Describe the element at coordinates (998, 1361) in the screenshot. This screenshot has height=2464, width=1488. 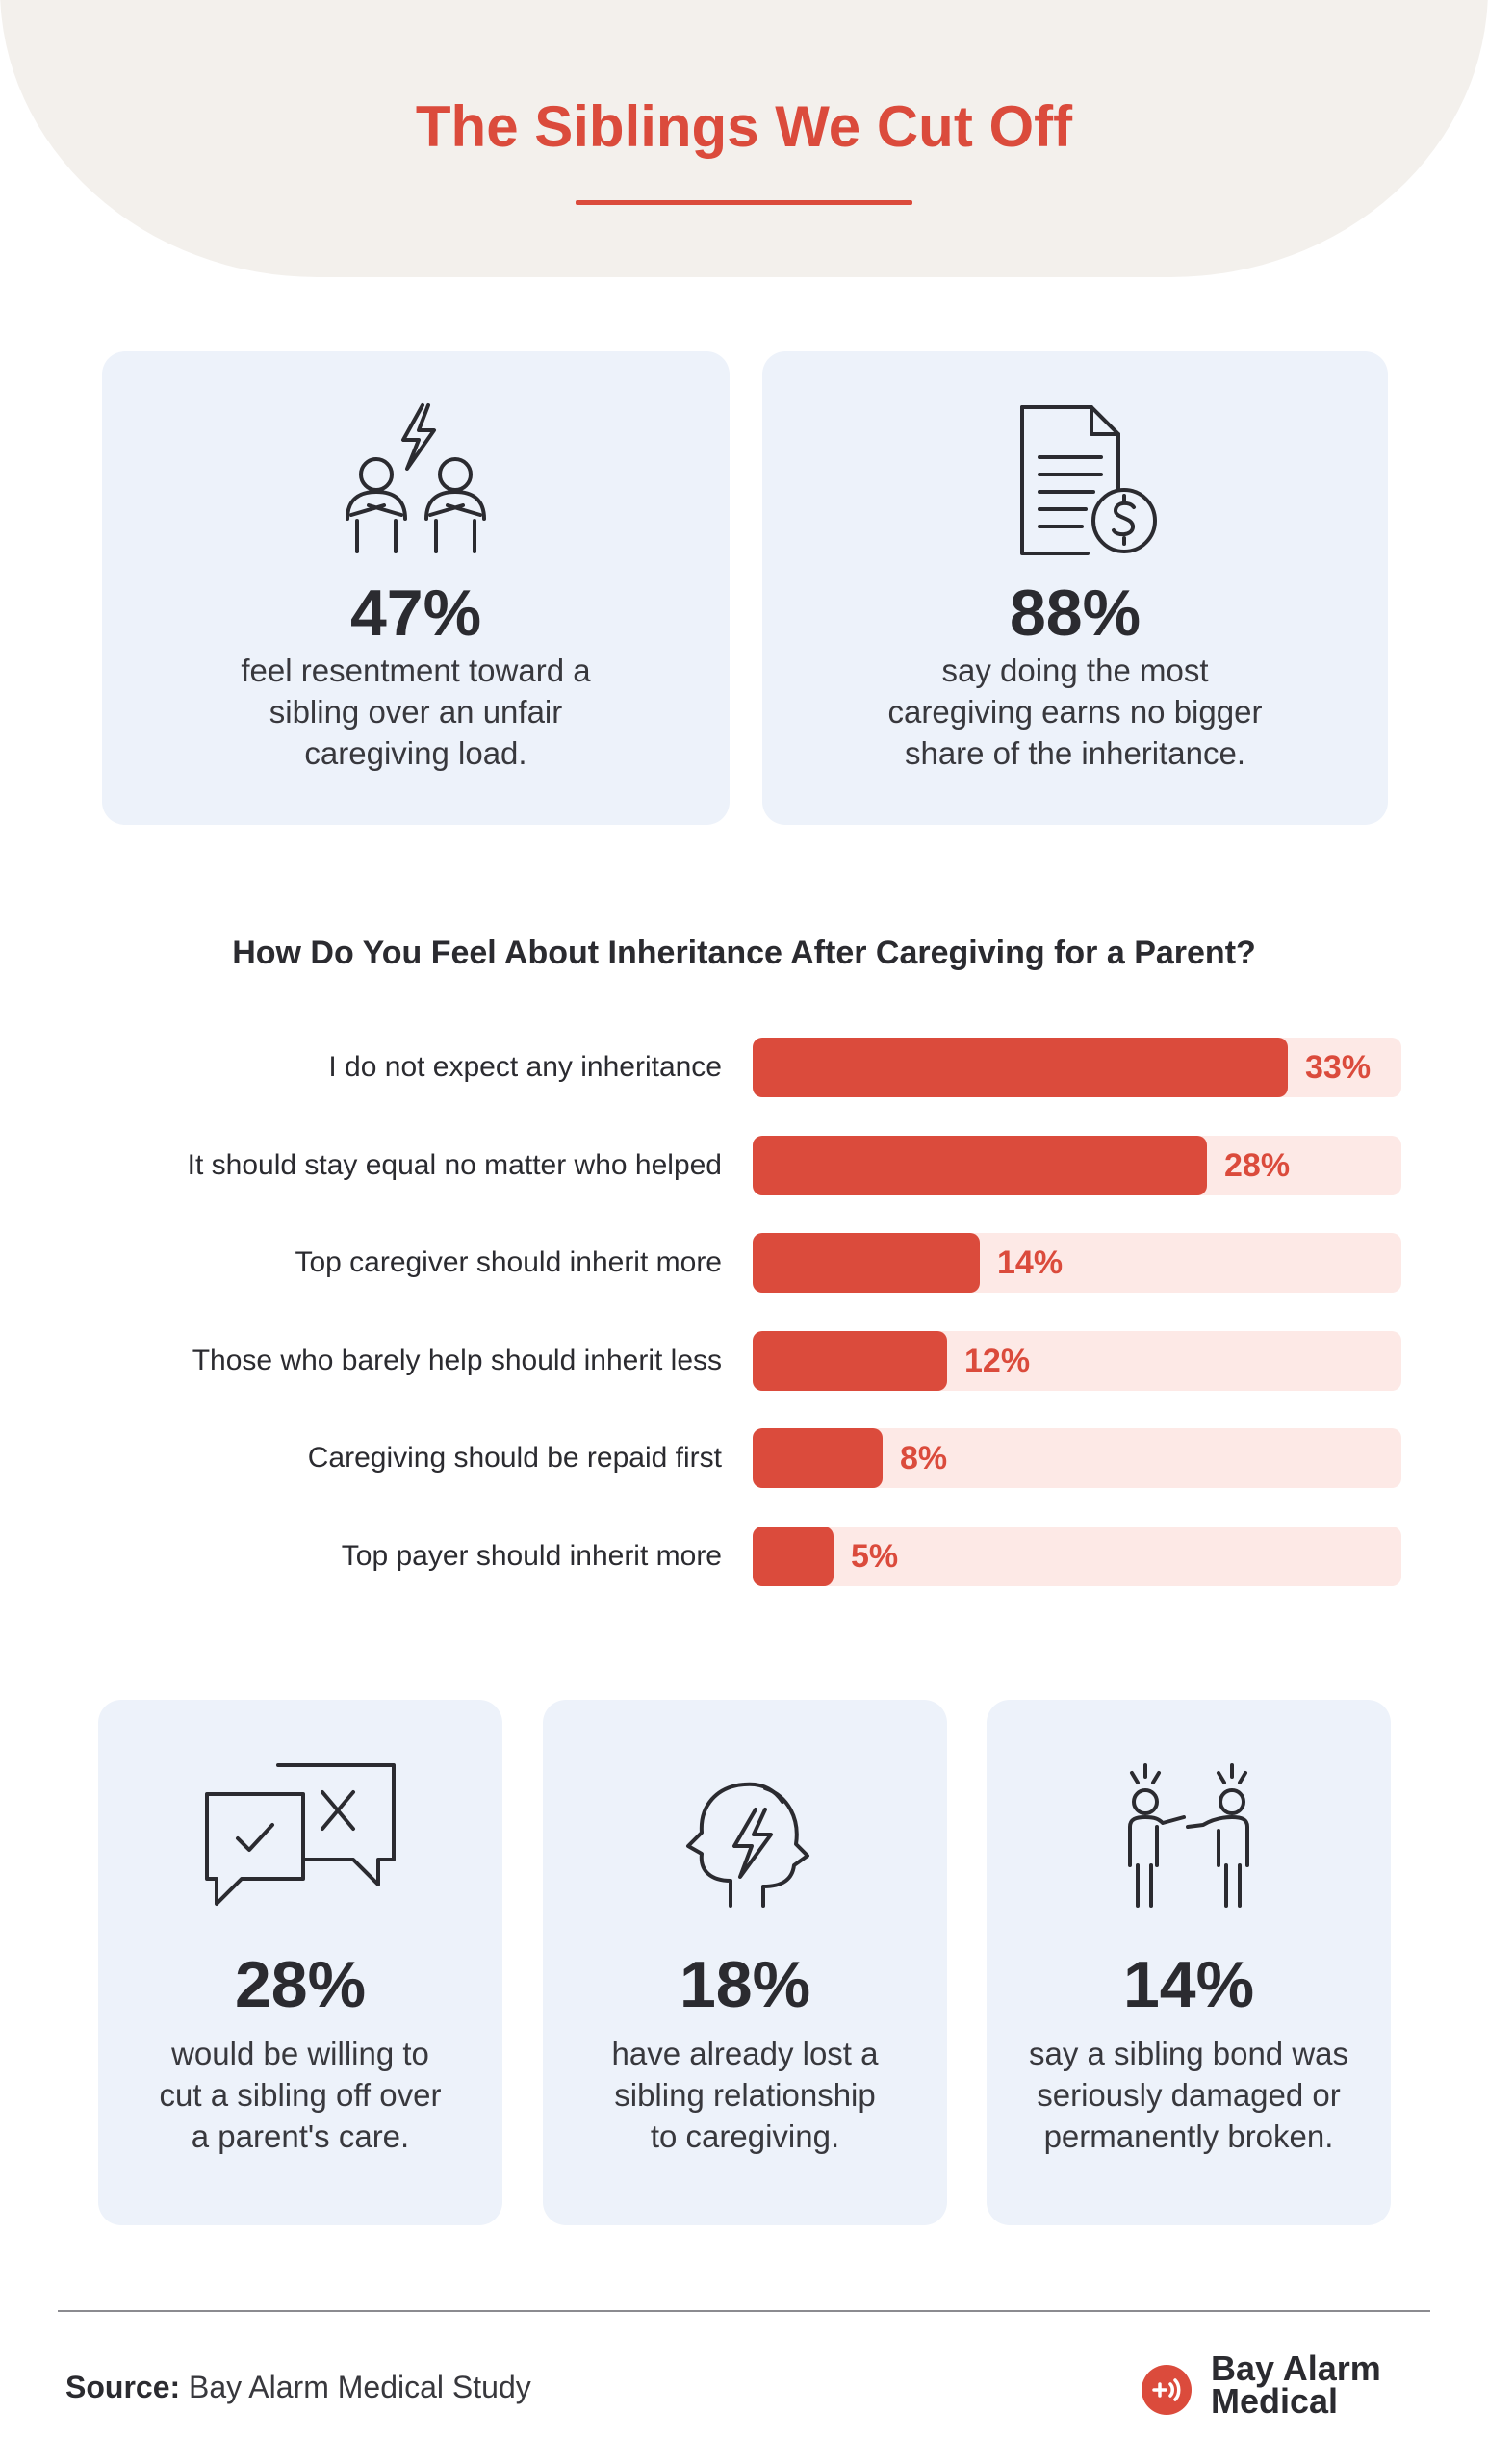
I see `bar-value-label: 12%` at that location.